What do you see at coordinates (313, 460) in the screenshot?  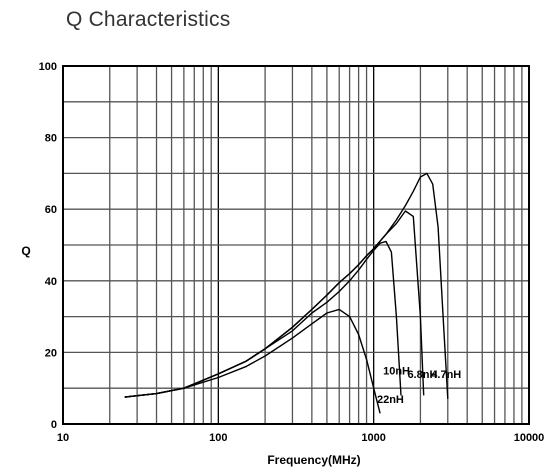 I see `x-axis-label: Frequency(MHz)` at bounding box center [313, 460].